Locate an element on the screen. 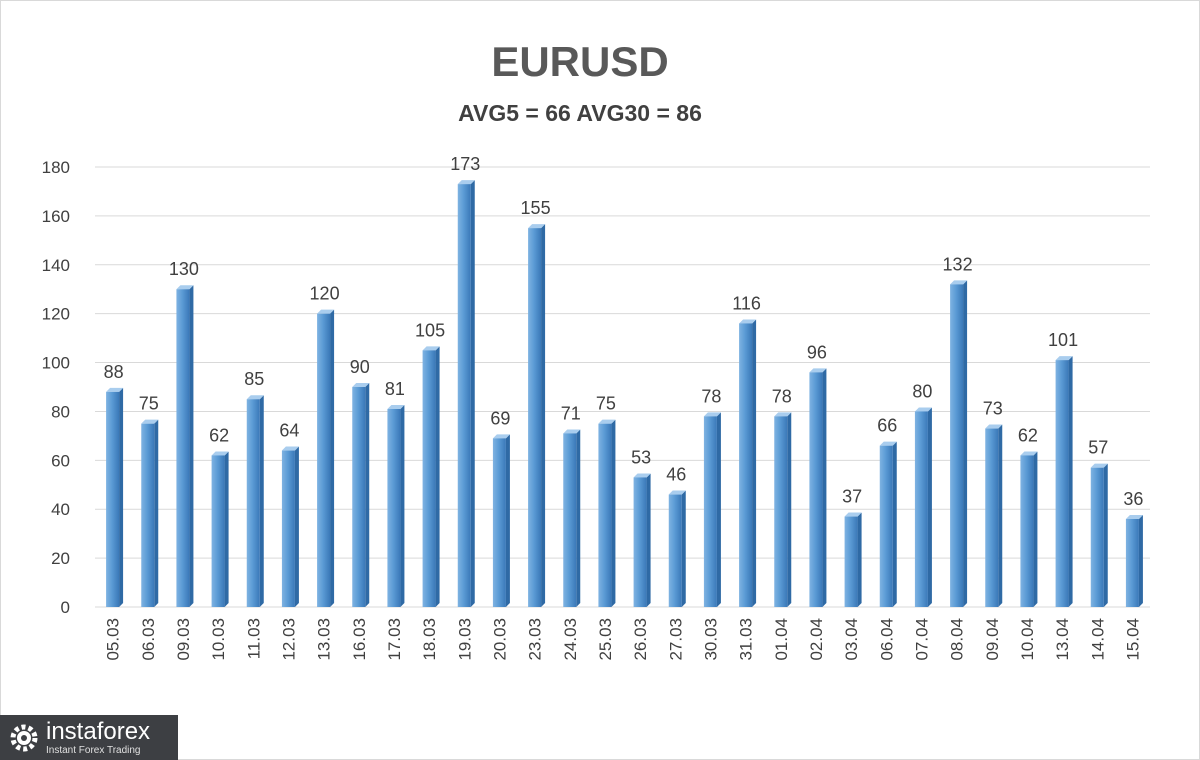 Image resolution: width=1200 pixels, height=760 pixels. x-tick-label: 18.03 is located at coordinates (429, 639).